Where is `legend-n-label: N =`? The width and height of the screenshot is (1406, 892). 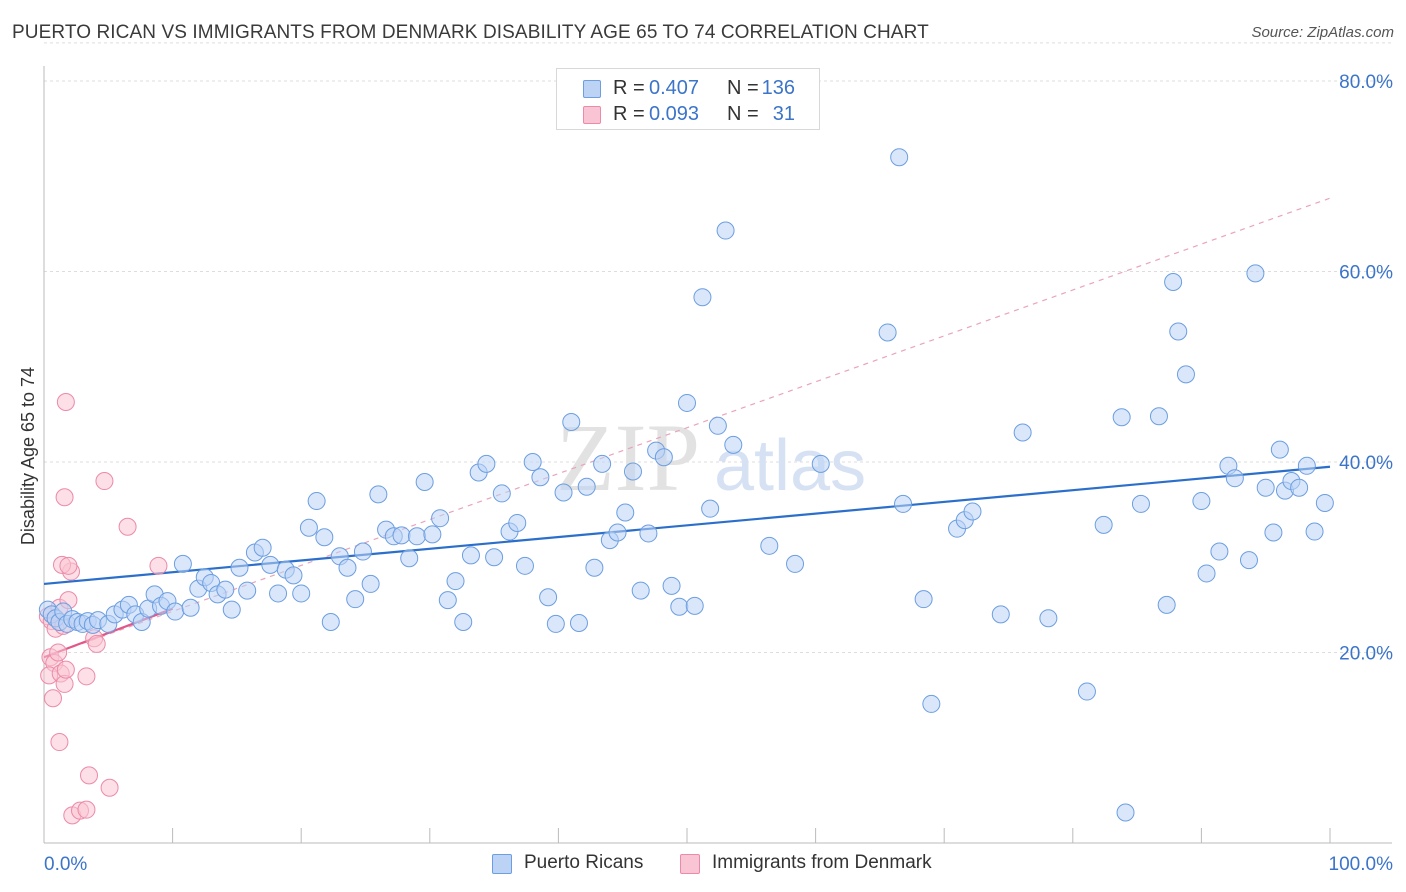
legend-n-label: N = is located at coordinates (743, 114).